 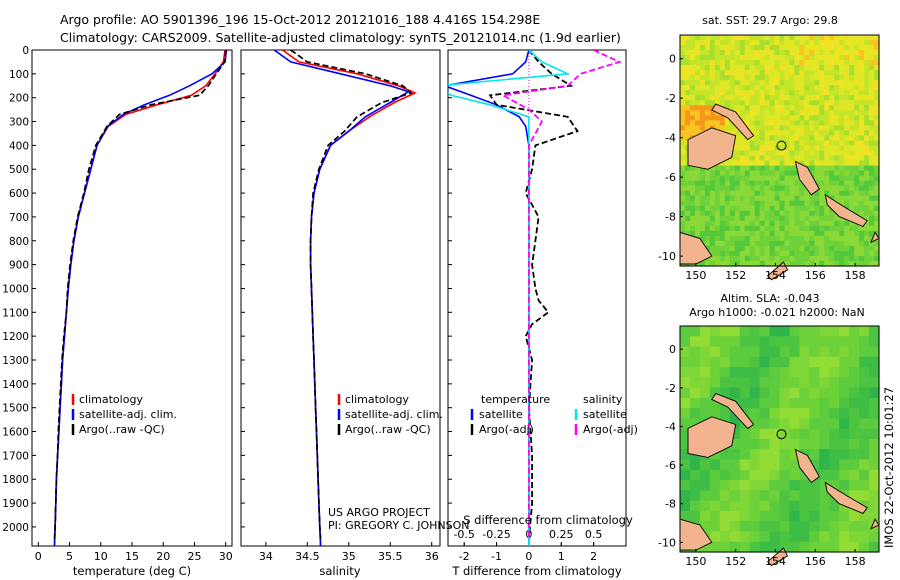 I want to click on temperature-xtick-label: 15, so click(x=132, y=556).